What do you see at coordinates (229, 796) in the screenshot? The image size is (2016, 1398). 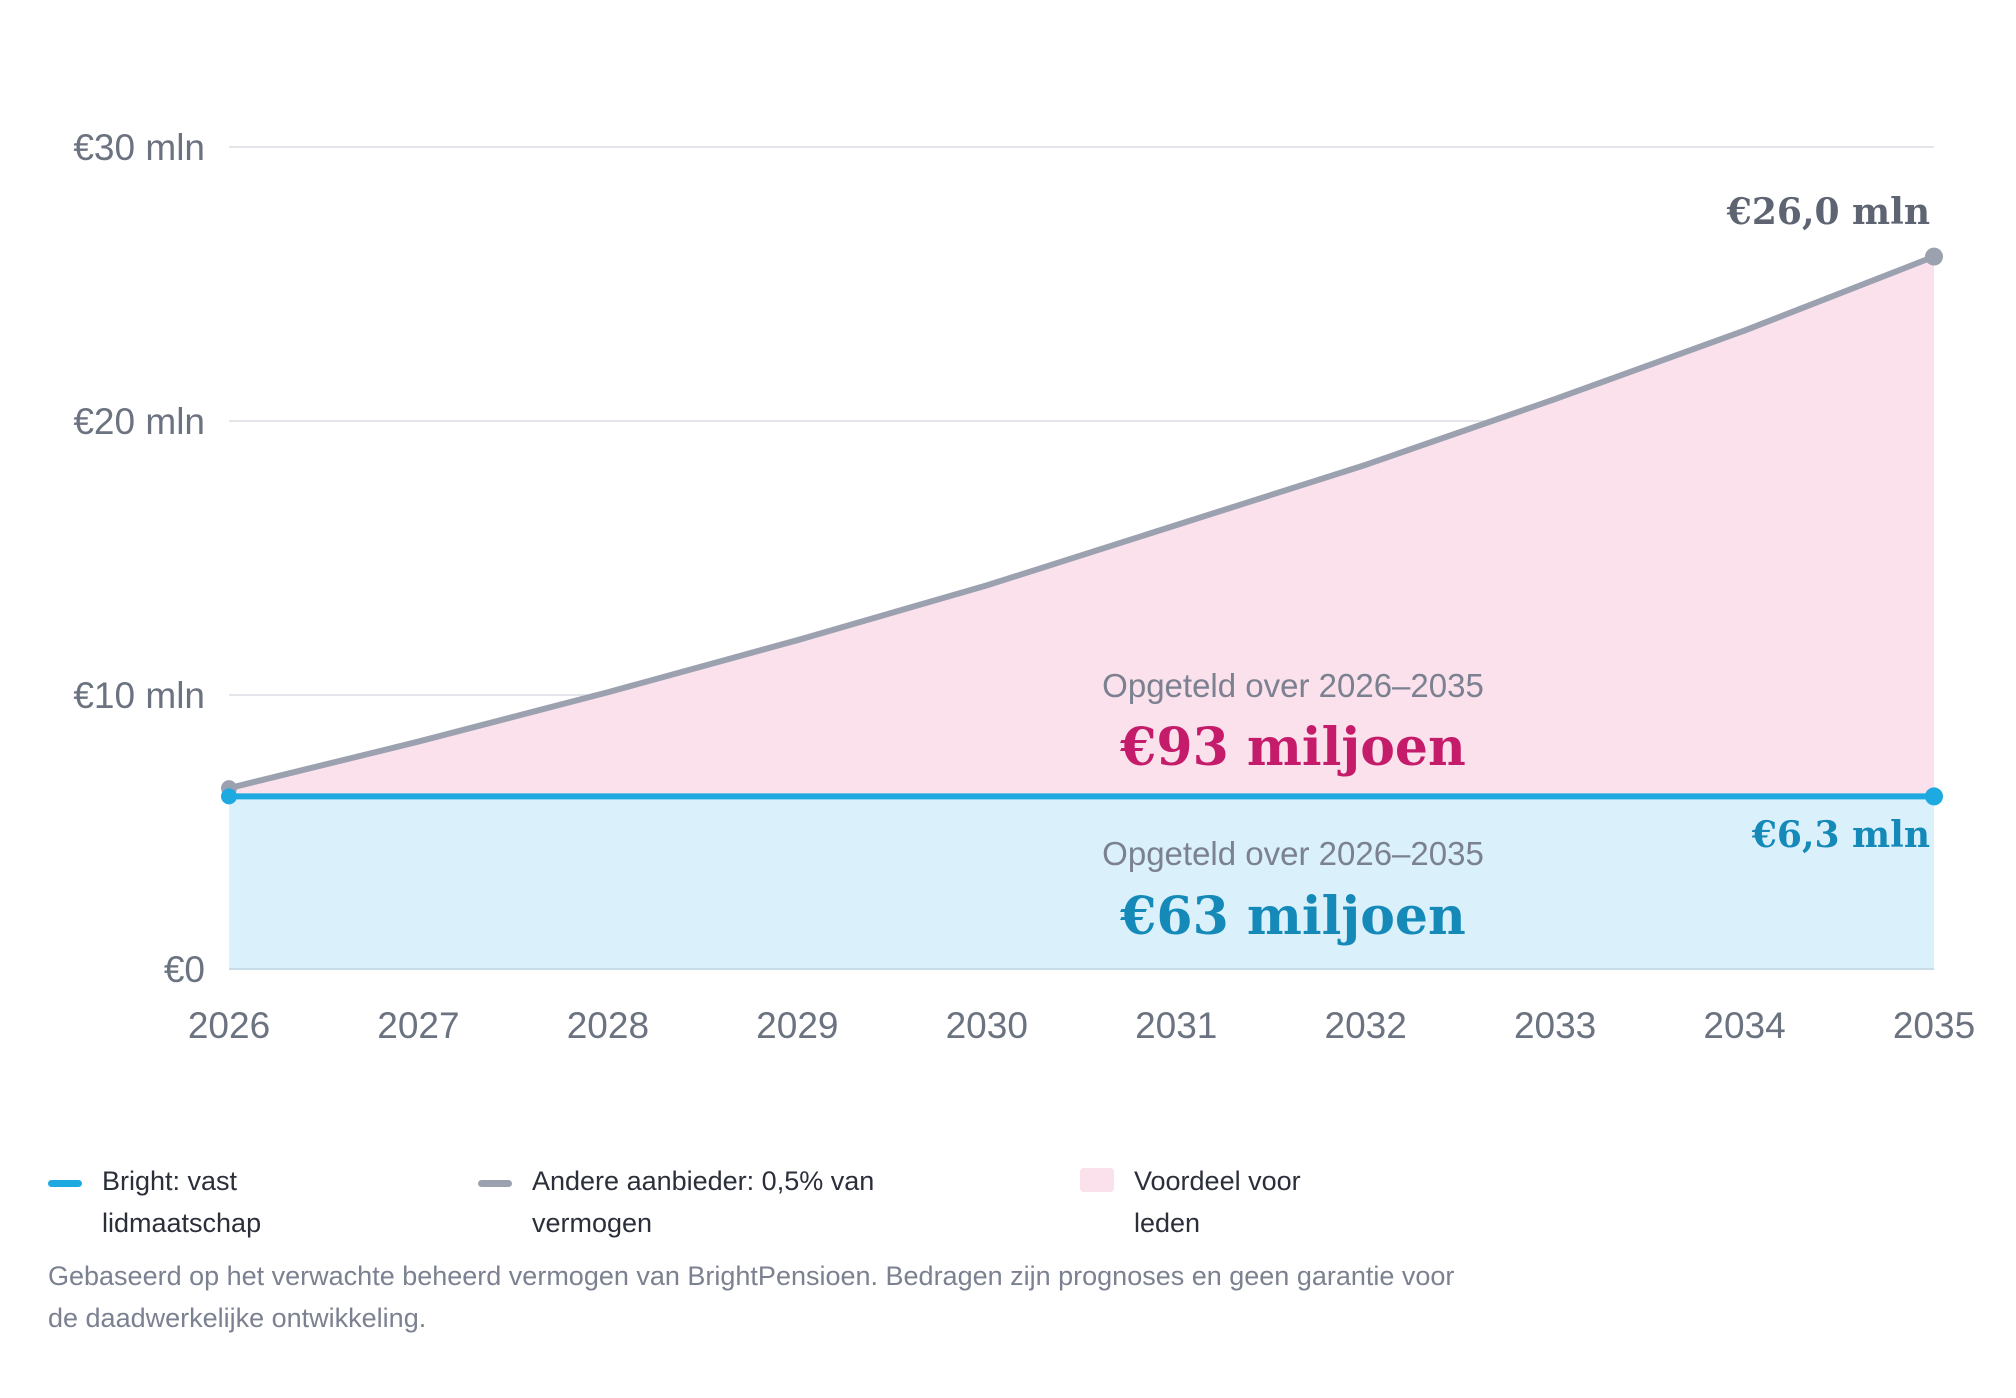 I see `bright-start-point` at bounding box center [229, 796].